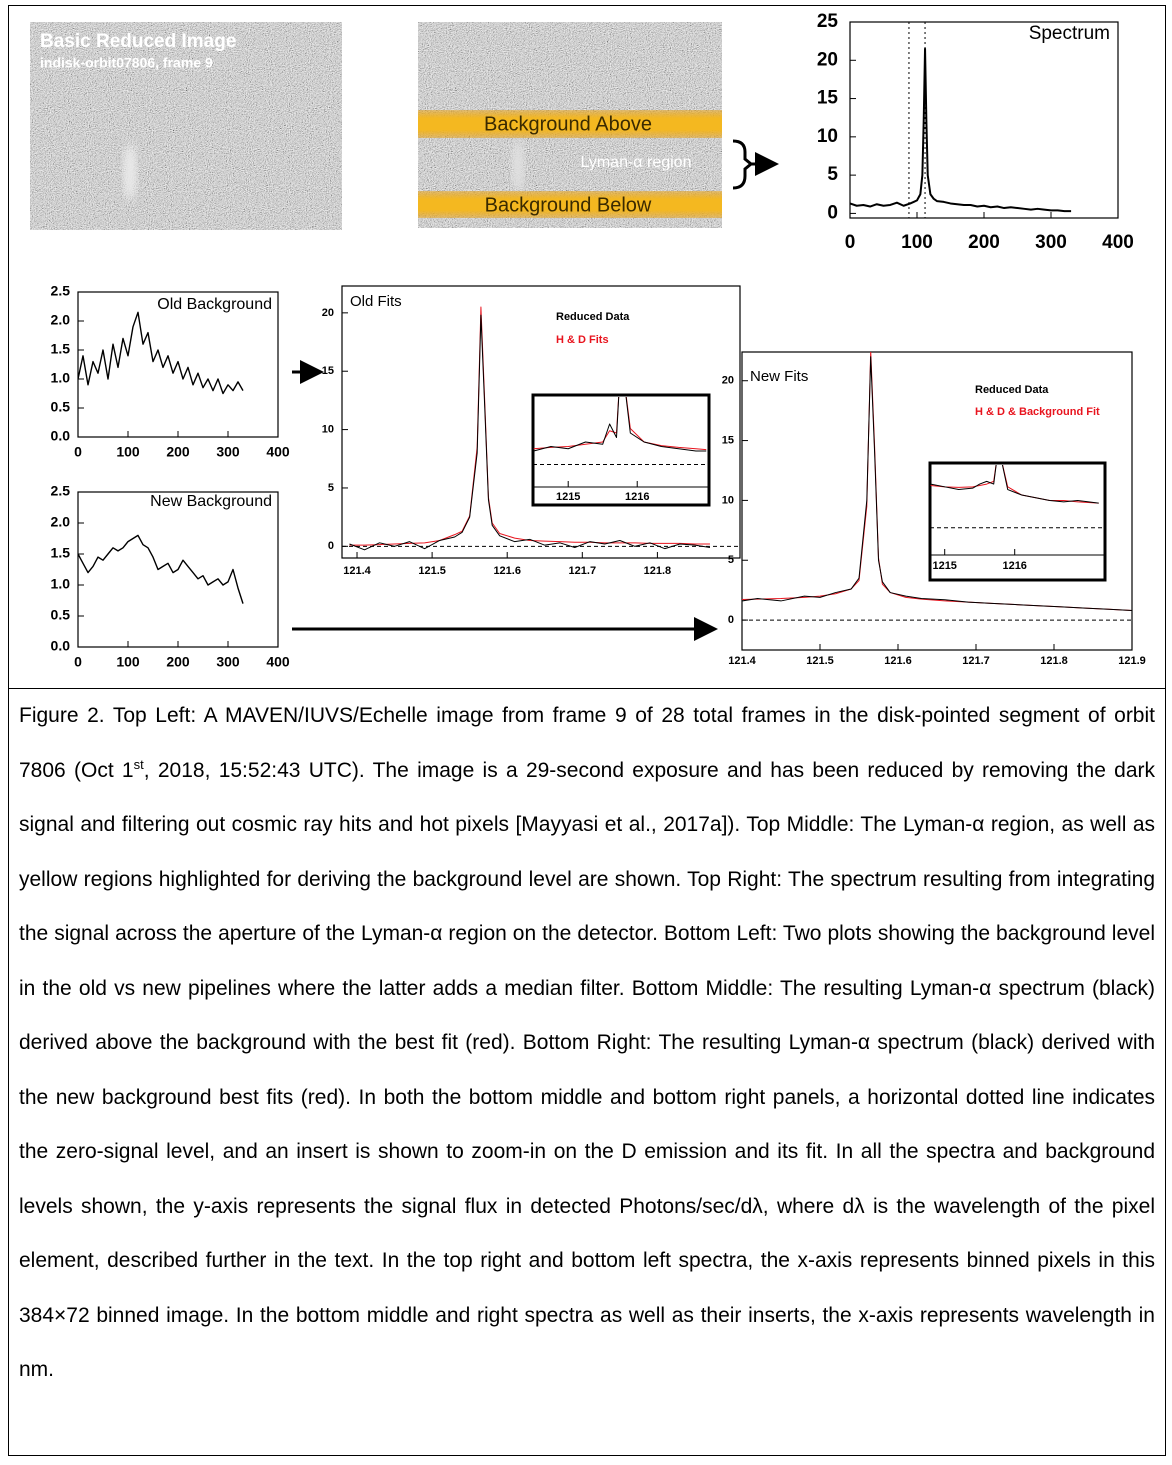  I want to click on chart: 1215 1216, so click(621, 450).